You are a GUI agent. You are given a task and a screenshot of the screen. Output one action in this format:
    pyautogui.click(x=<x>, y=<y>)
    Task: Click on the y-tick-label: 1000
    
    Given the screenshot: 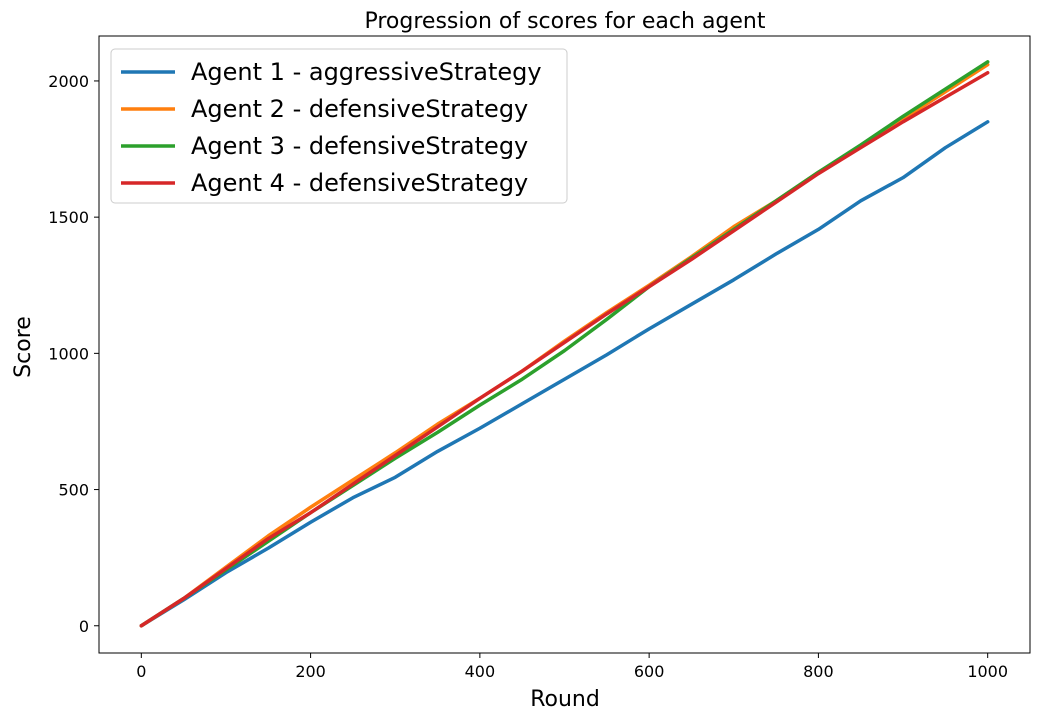 What is the action you would take?
    pyautogui.click(x=68, y=353)
    